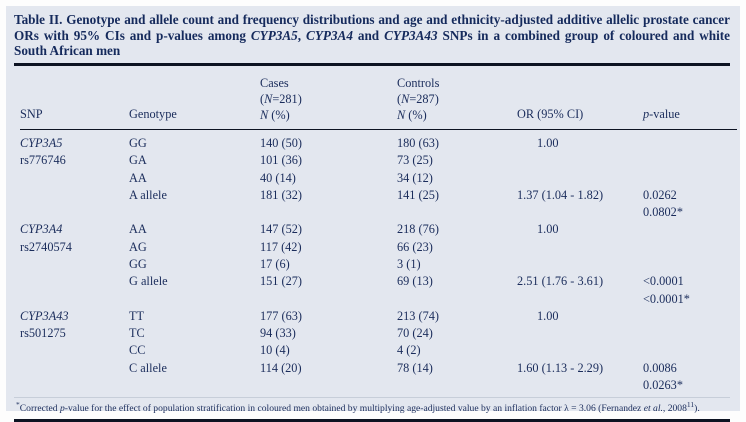  Describe the element at coordinates (418, 98) in the screenshot. I see `header-controls-n: (N=287)` at that location.